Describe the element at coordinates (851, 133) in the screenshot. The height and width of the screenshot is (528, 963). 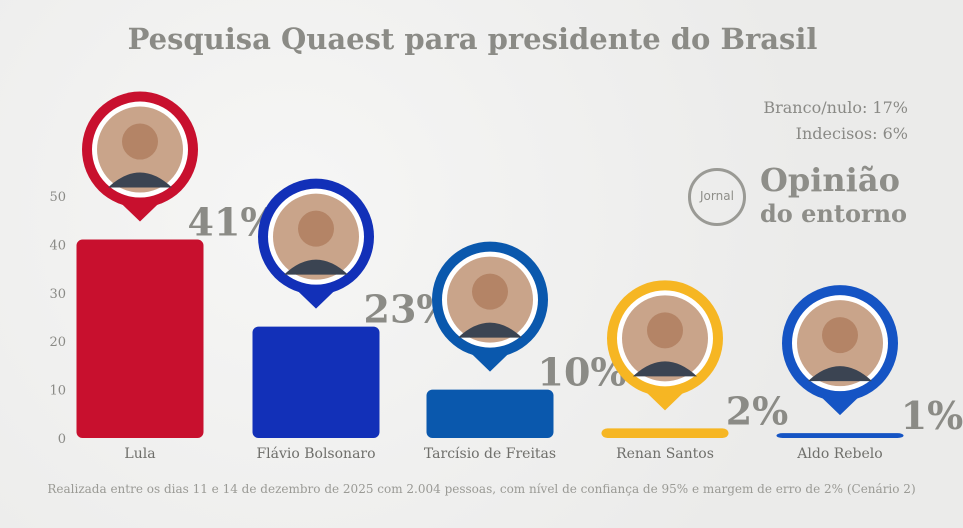
I see `indecisos-note: Indecisos: 6%` at that location.